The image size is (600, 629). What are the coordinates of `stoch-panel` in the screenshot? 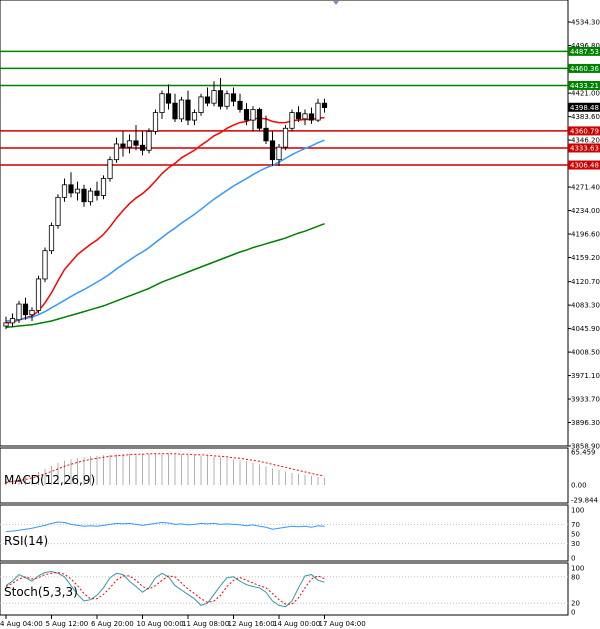 It's located at (284, 589).